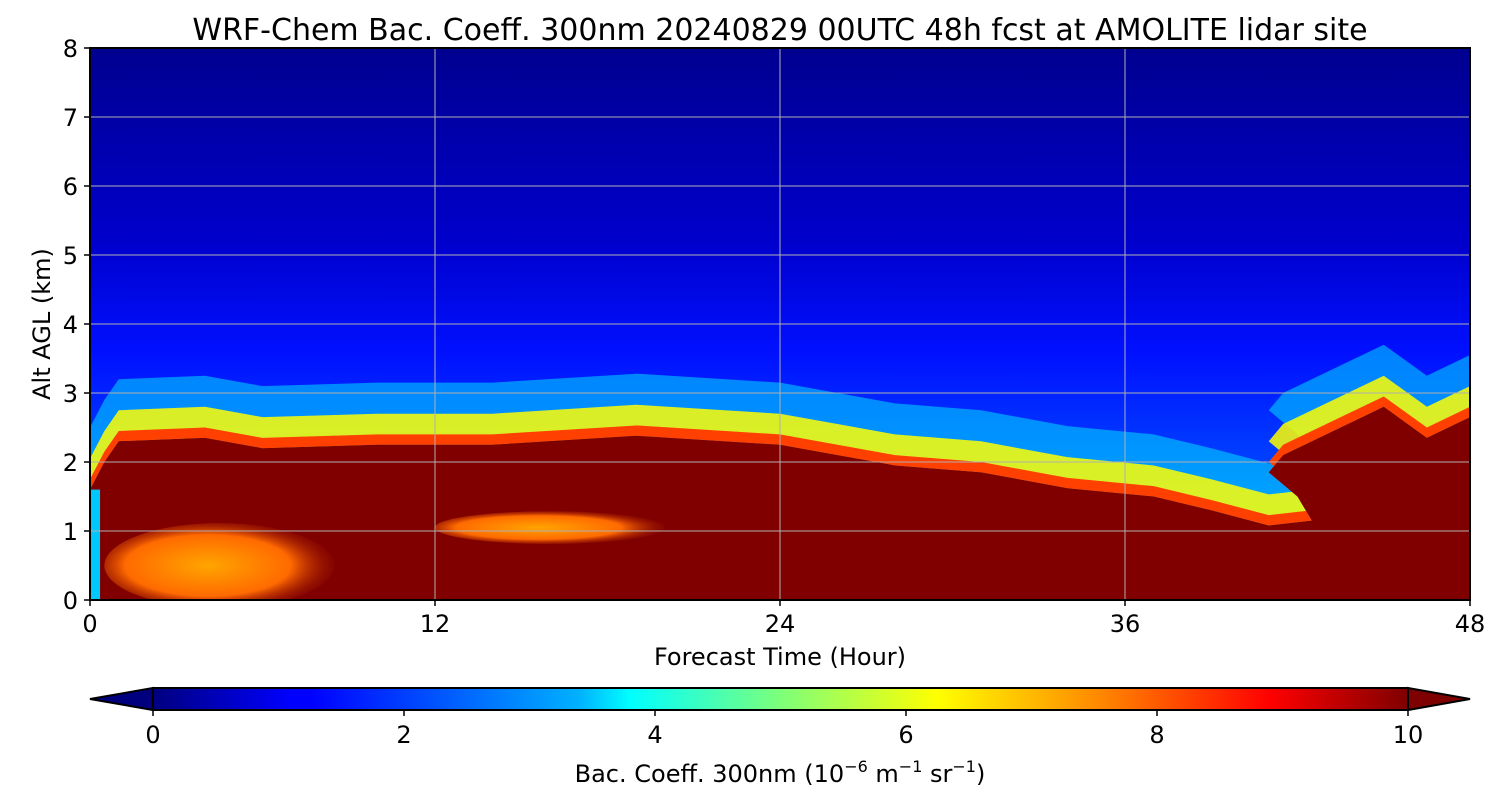 The image size is (1500, 800). Describe the element at coordinates (780, 657) in the screenshot. I see `x-axis-label: Forecast Time (Hour)` at that location.